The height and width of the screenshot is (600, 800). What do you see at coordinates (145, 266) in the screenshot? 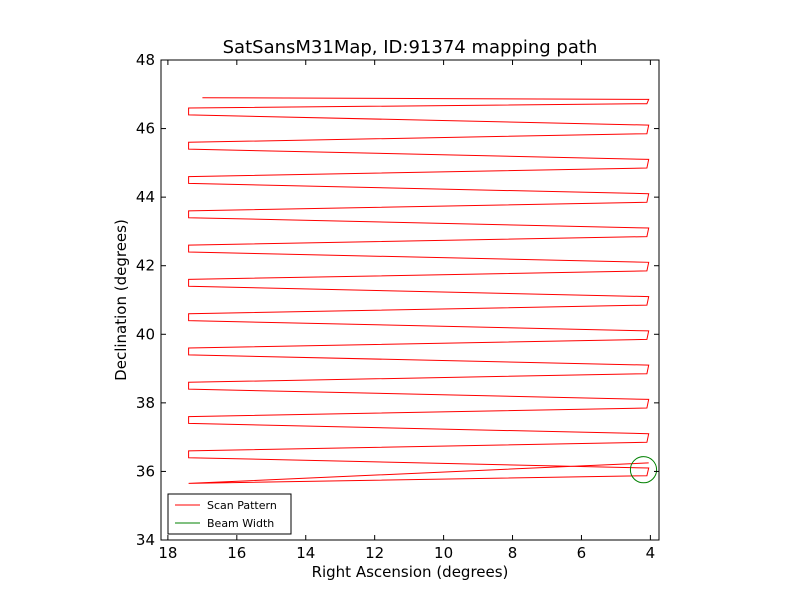
I see `y-tick-label: 42` at bounding box center [145, 266].